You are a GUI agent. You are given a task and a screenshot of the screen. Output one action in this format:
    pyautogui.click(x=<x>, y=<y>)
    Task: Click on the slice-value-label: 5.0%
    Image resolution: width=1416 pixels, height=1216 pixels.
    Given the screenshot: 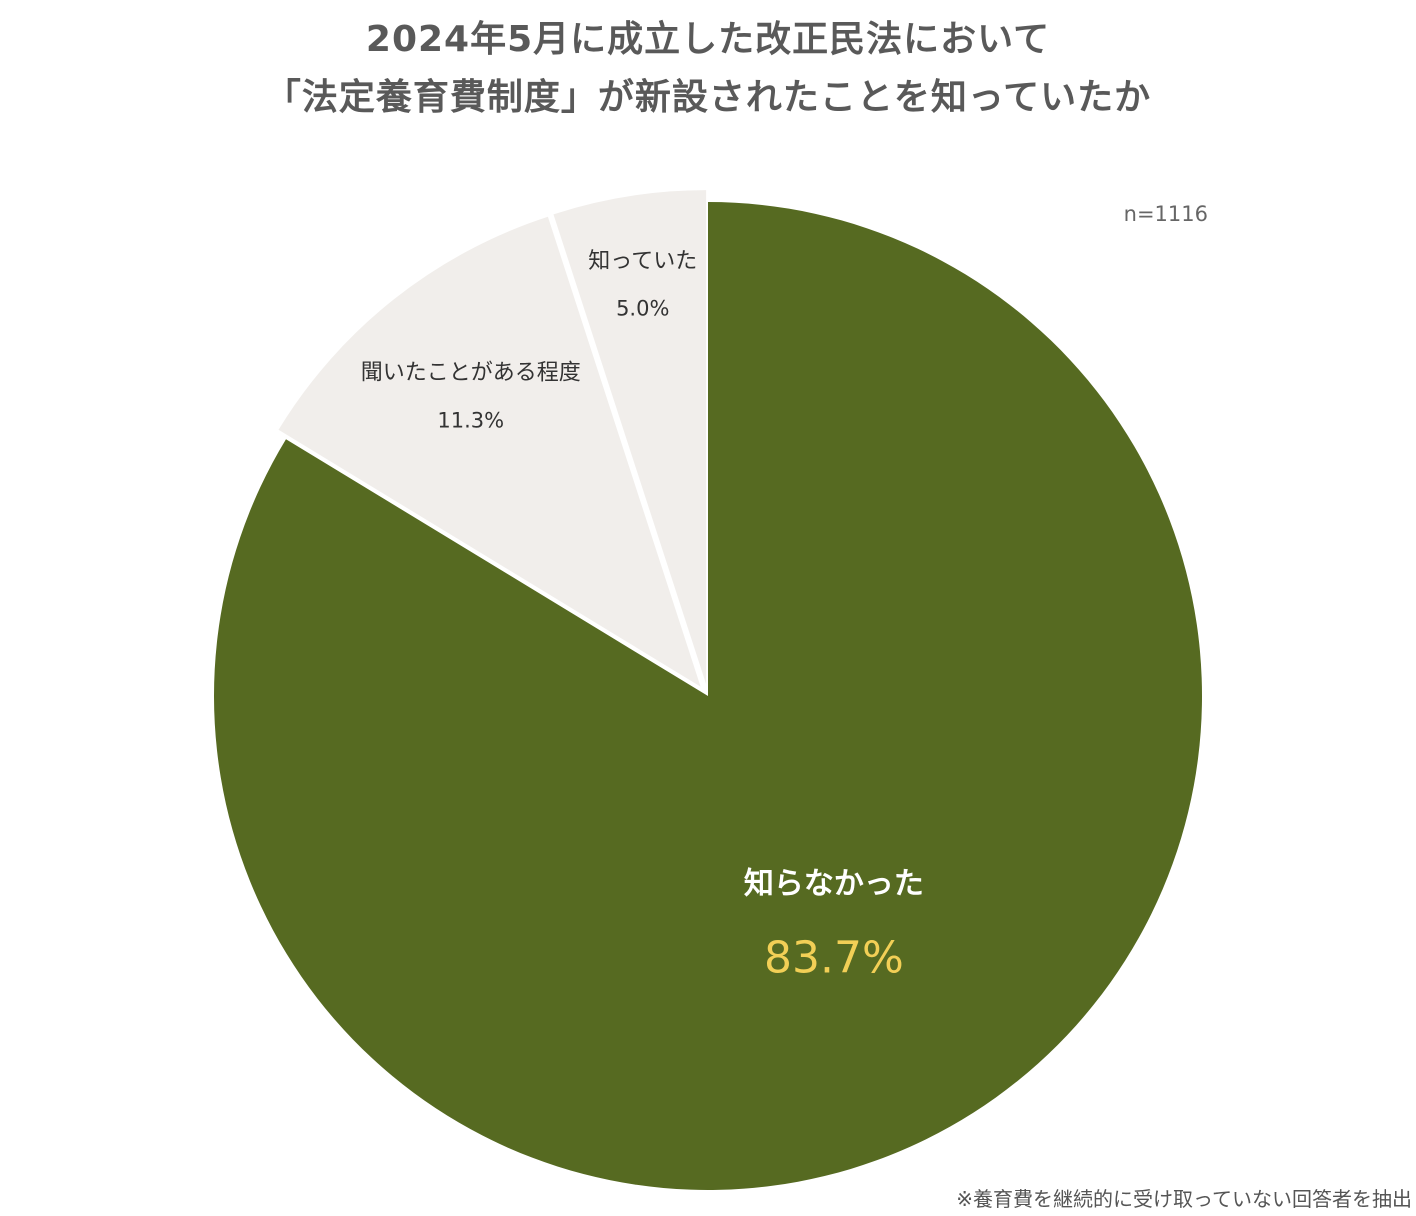 What is the action you would take?
    pyautogui.click(x=642, y=308)
    